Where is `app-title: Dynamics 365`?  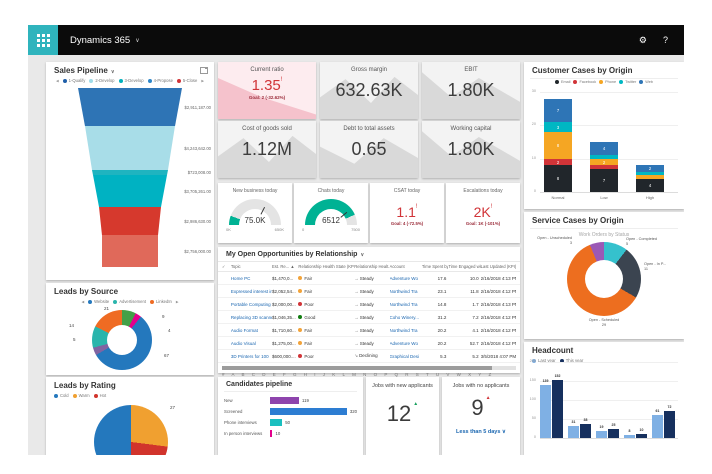
app-title: Dynamics 365 is located at coordinates (100, 40).